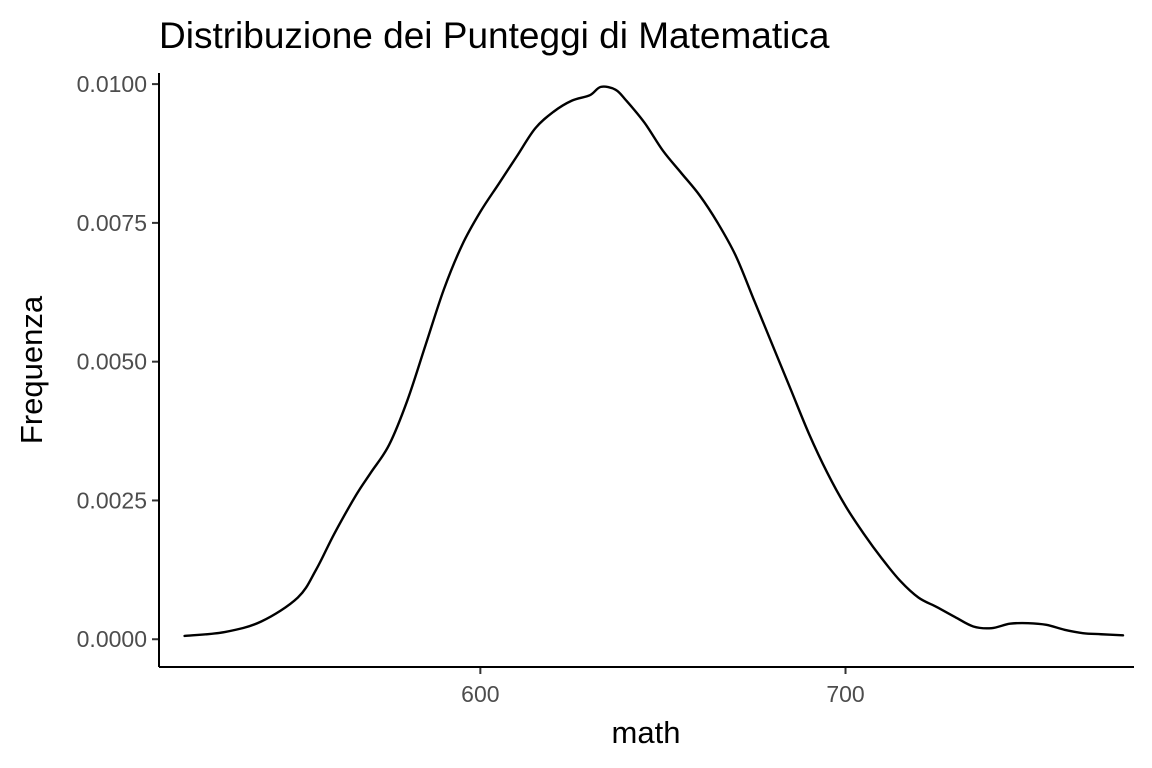 The height and width of the screenshot is (768, 1152). I want to click on x-axis-ticks: 600 700, so click(663, 687).